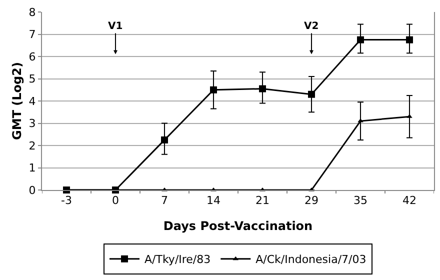 The height and width of the screenshot is (280, 440). I want to click on y-tick-label: 7, so click(32, 35).